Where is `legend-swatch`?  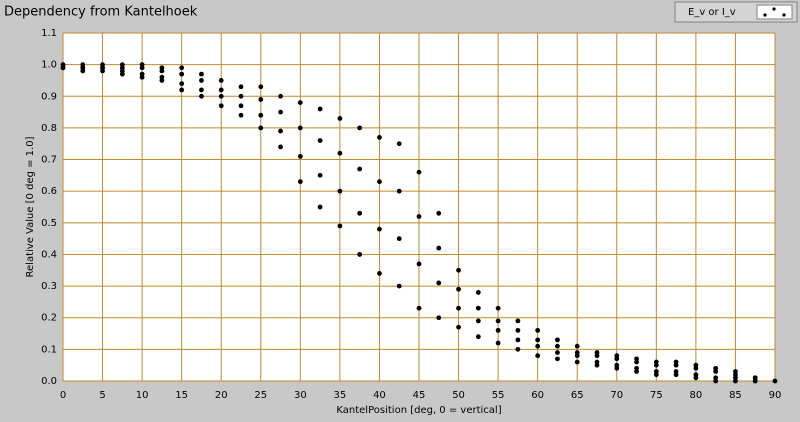
legend-swatch is located at coordinates (774, 12).